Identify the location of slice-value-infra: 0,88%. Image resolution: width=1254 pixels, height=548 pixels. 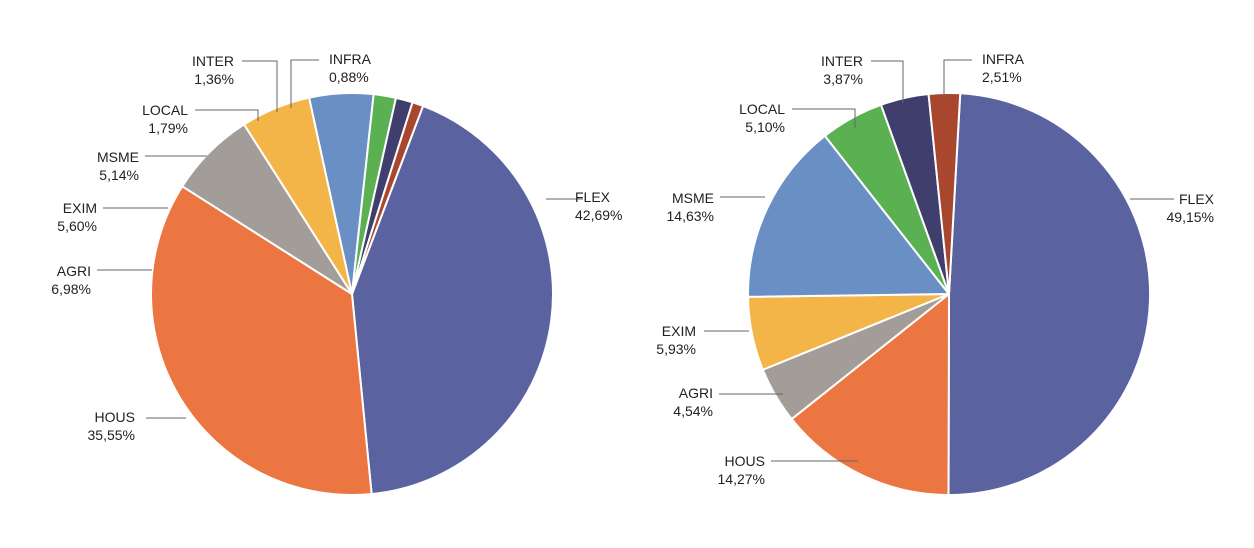
(349, 77).